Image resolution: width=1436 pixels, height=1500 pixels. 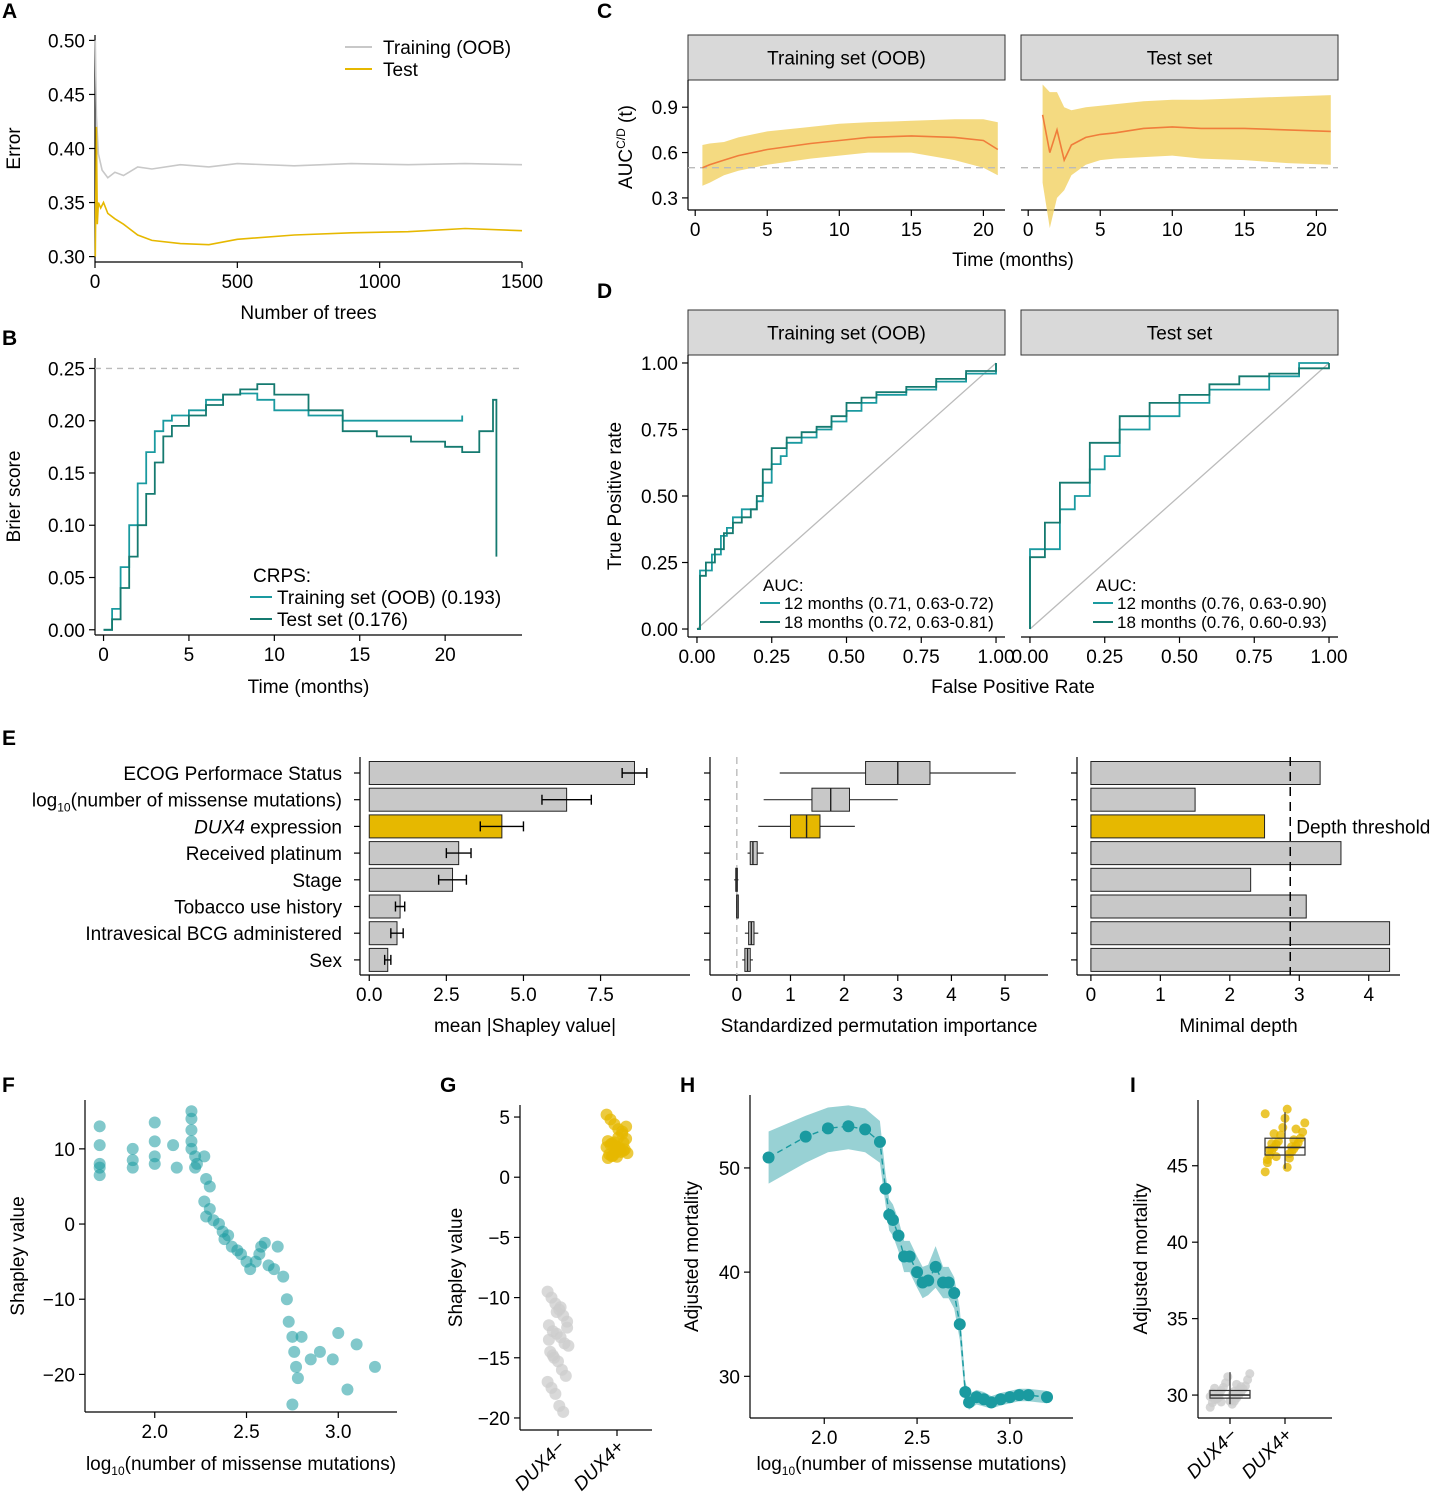 What do you see at coordinates (494, 1299) in the screenshot?
I see `panel-g-y-tick-label: −10` at bounding box center [494, 1299].